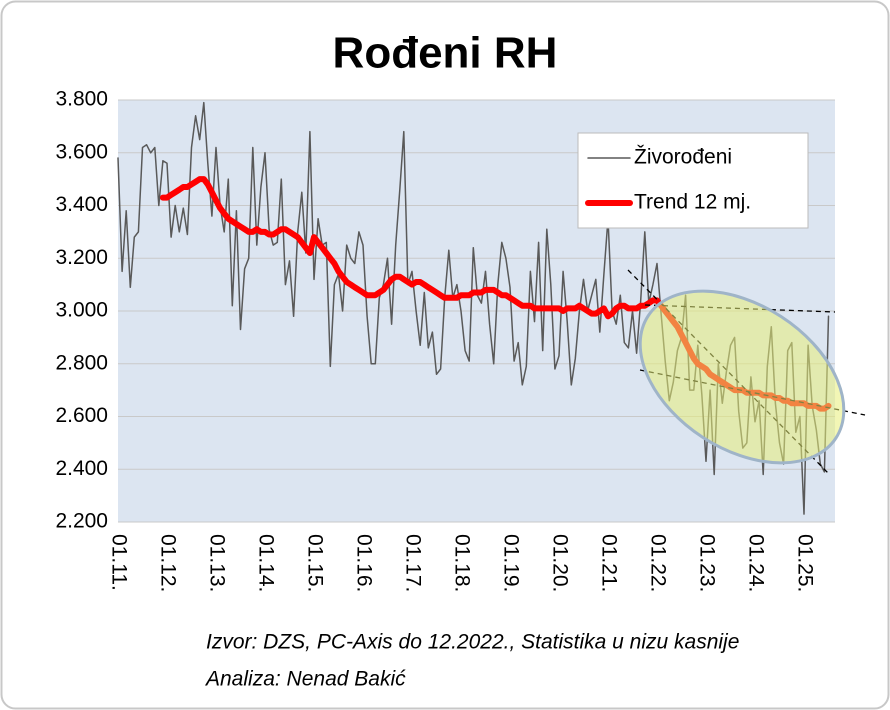  What do you see at coordinates (683, 157) in the screenshot?
I see `legend-label: Živorođeni` at bounding box center [683, 157].